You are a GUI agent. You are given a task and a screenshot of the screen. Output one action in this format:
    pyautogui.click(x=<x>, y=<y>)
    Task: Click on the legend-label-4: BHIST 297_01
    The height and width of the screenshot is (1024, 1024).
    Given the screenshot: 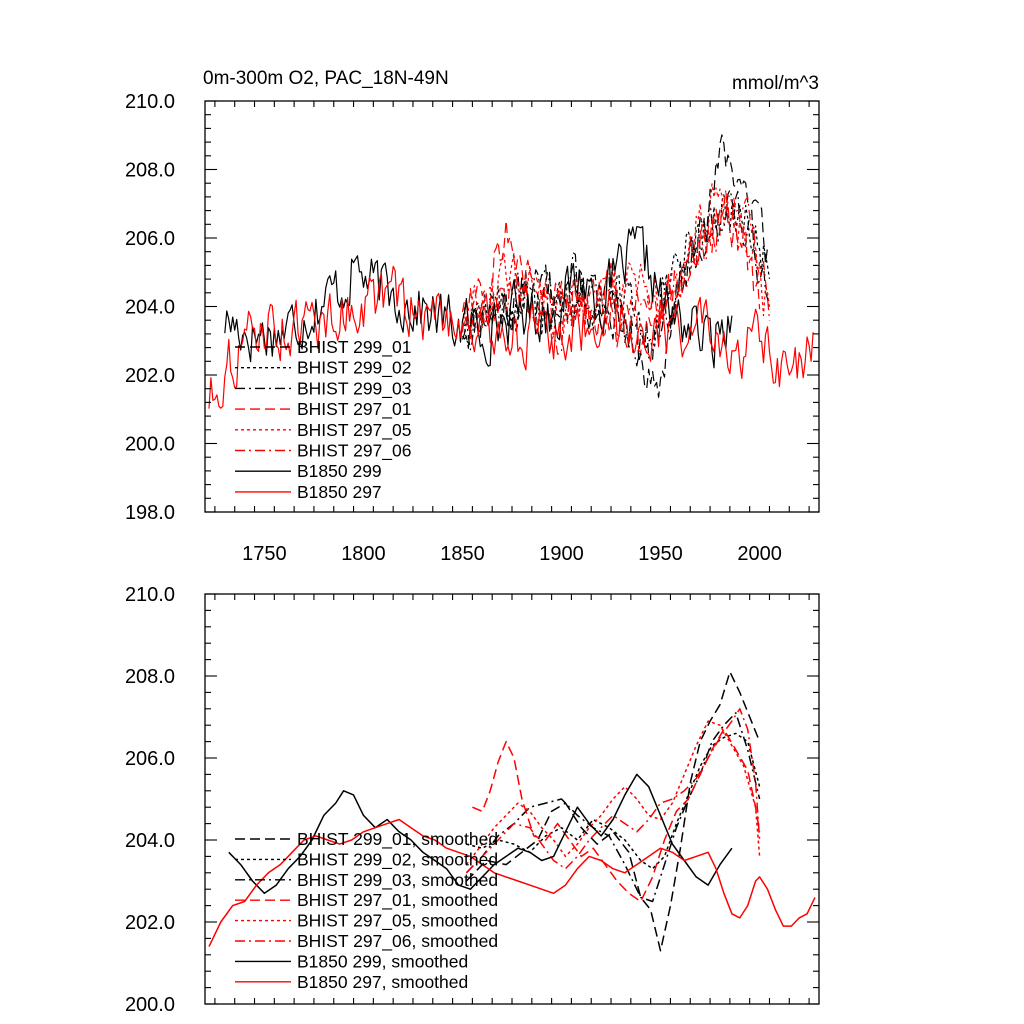 What is the action you would take?
    pyautogui.click(x=354, y=409)
    